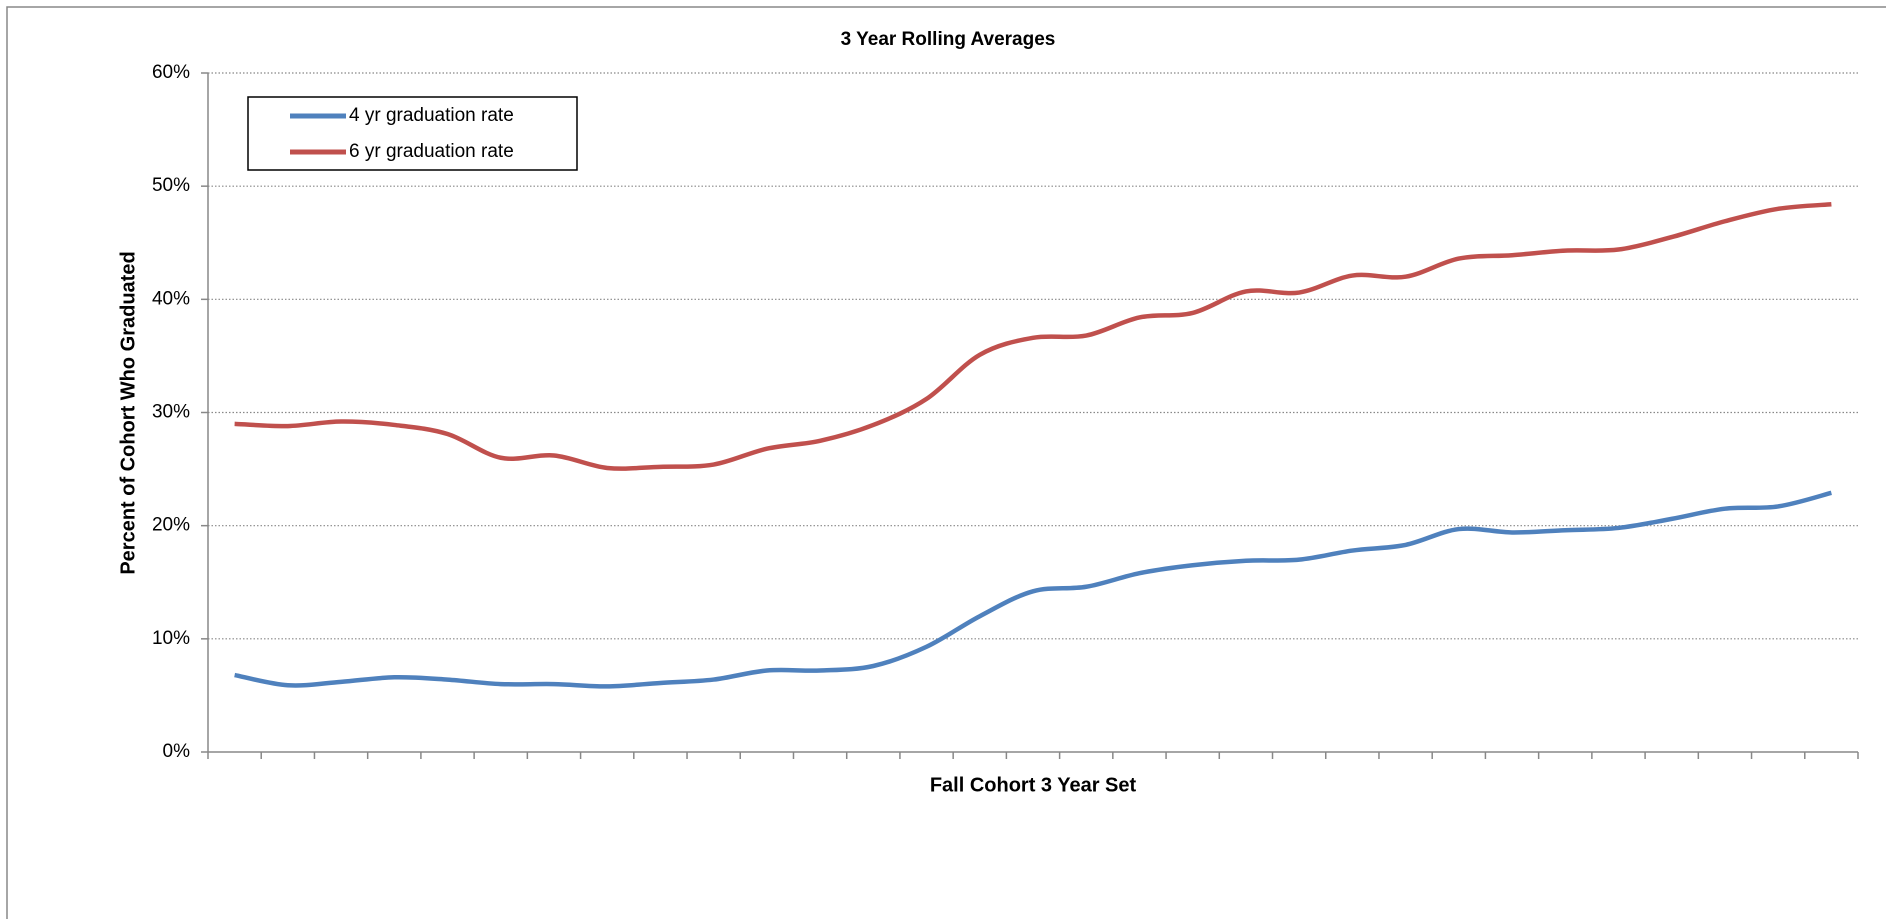  Describe the element at coordinates (1033, 785) in the screenshot. I see `x-axis-label: Fall Cohort 3 Year Set` at that location.